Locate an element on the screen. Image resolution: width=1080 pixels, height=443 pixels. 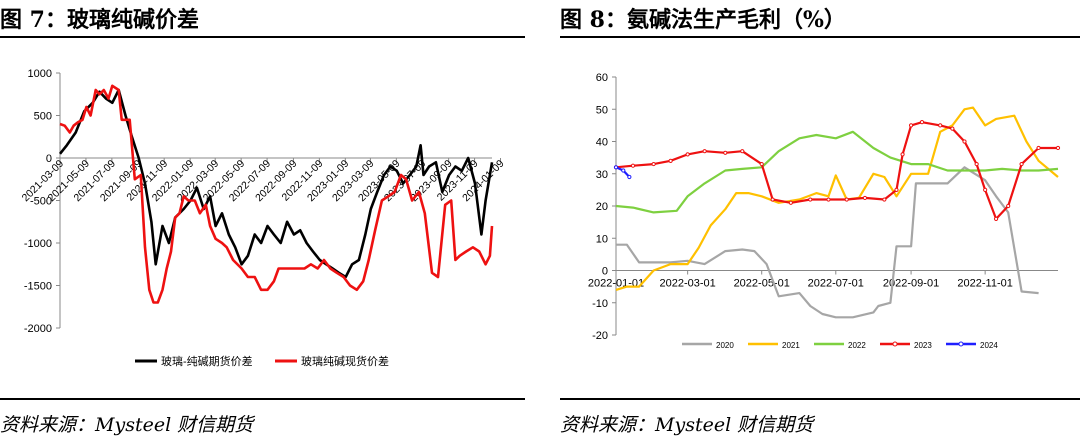
y-tick-label: -2000 is located at coordinates (38, 329).